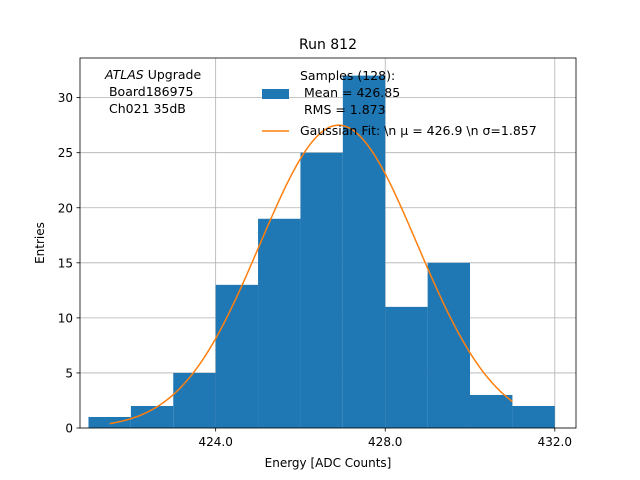 The height and width of the screenshot is (480, 640). What do you see at coordinates (124, 74) in the screenshot?
I see `annotation-atlas: ATLAS` at bounding box center [124, 74].